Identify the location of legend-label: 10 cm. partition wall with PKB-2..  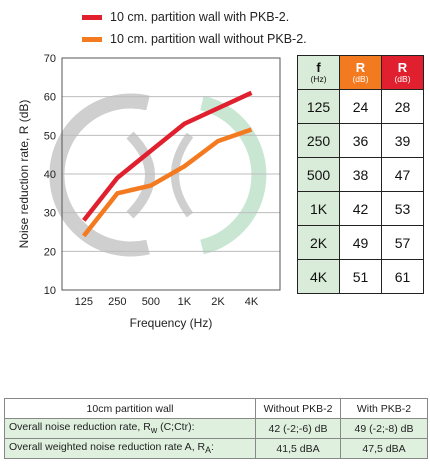
(200, 17).